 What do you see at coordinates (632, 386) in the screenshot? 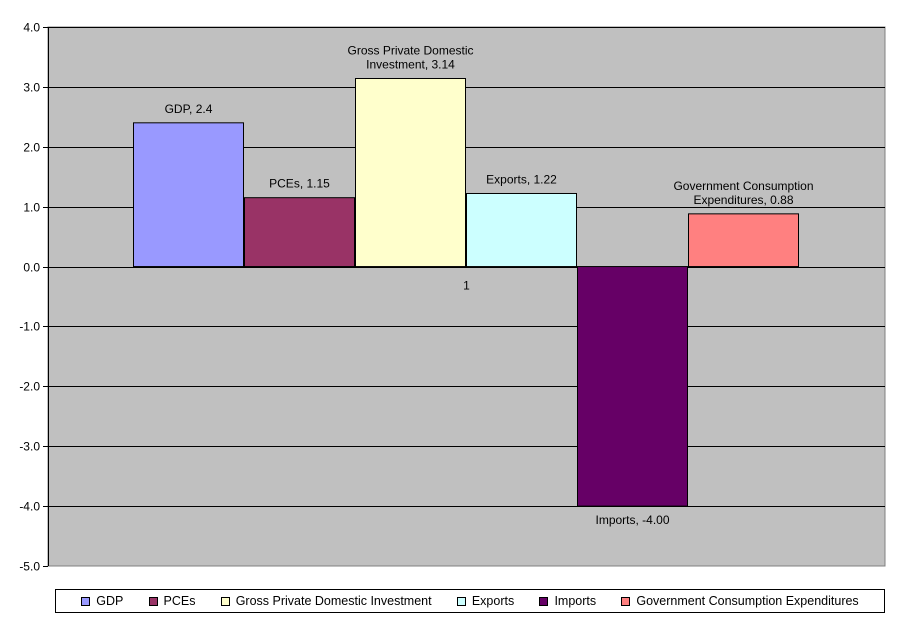
I see `bar-imports` at bounding box center [632, 386].